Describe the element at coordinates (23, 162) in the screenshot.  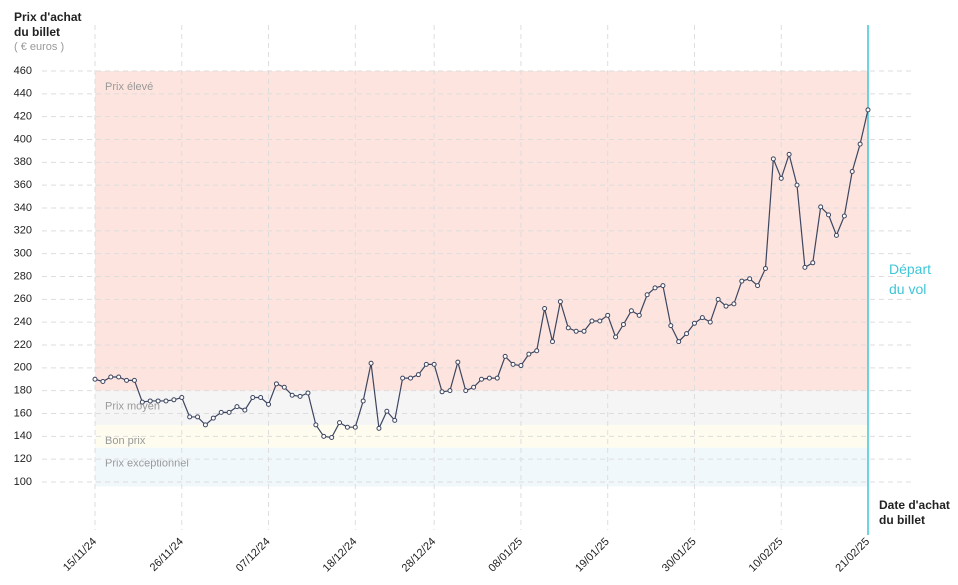
I see `y-tick-label: 380` at that location.